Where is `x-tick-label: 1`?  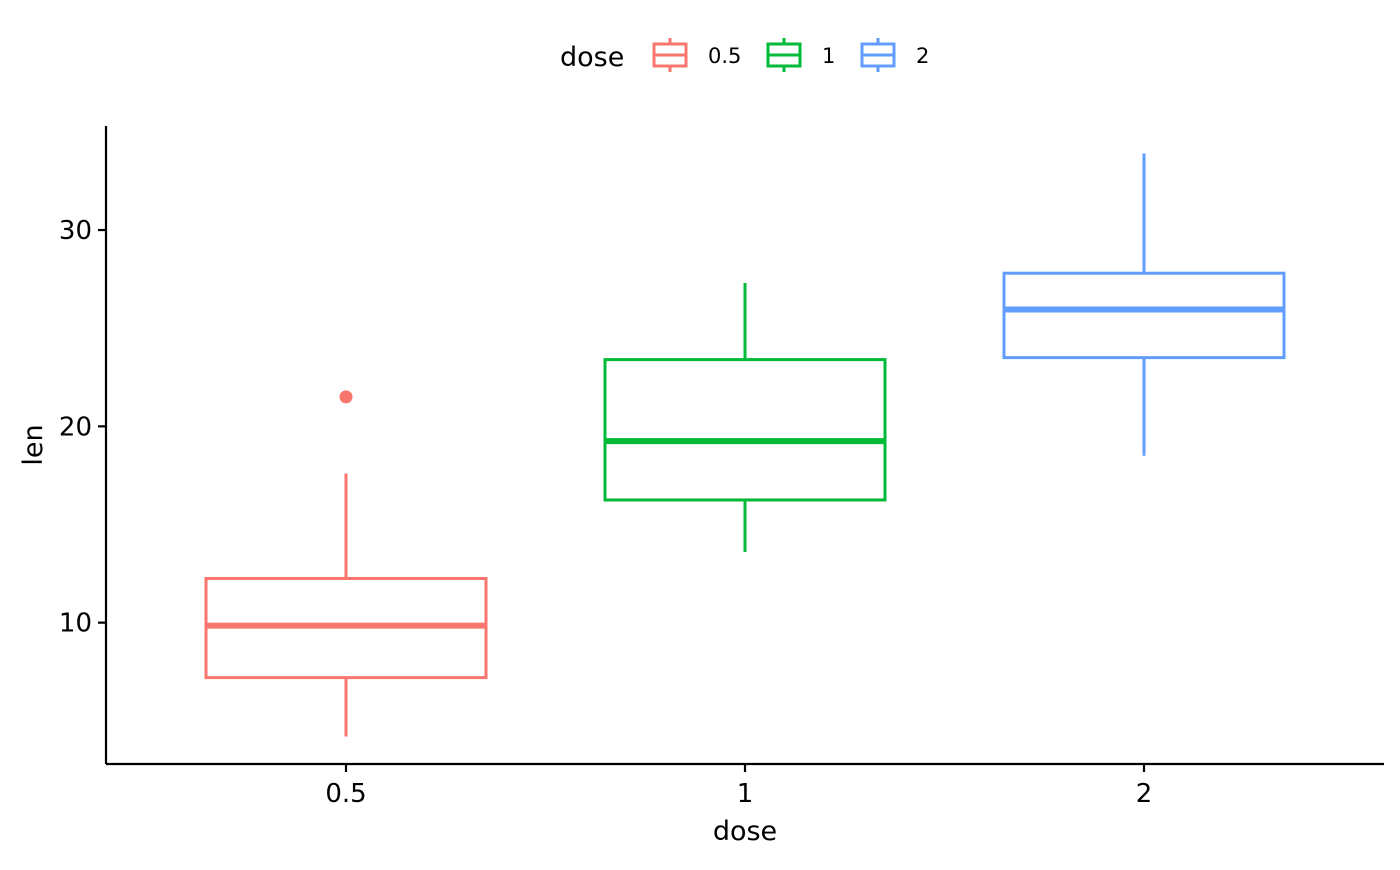 x-tick-label: 1 is located at coordinates (745, 794).